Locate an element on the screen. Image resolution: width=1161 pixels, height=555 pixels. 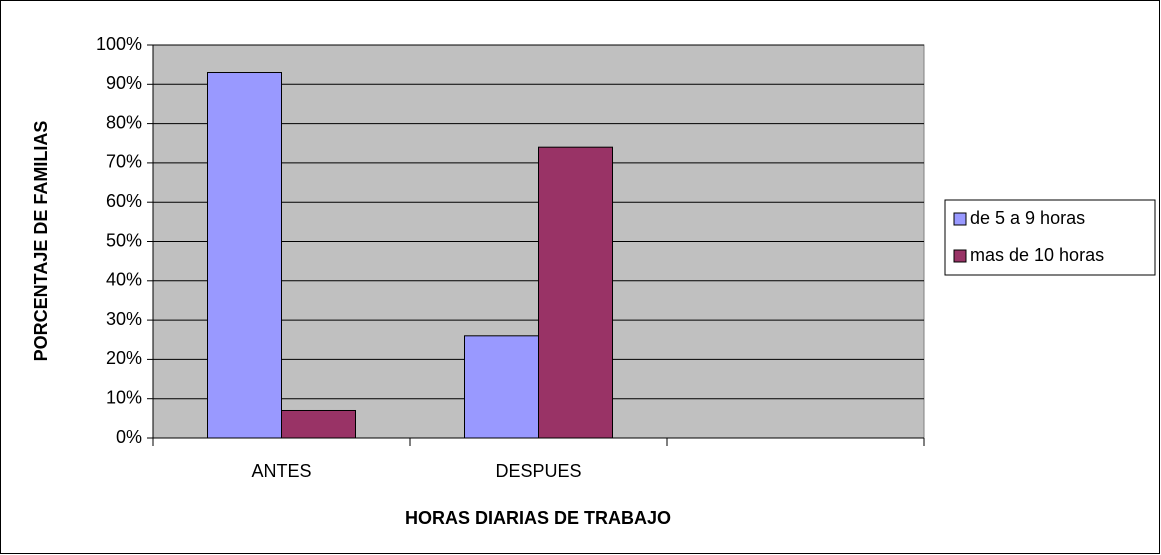
y-tick-label: 30% is located at coordinates (124, 319).